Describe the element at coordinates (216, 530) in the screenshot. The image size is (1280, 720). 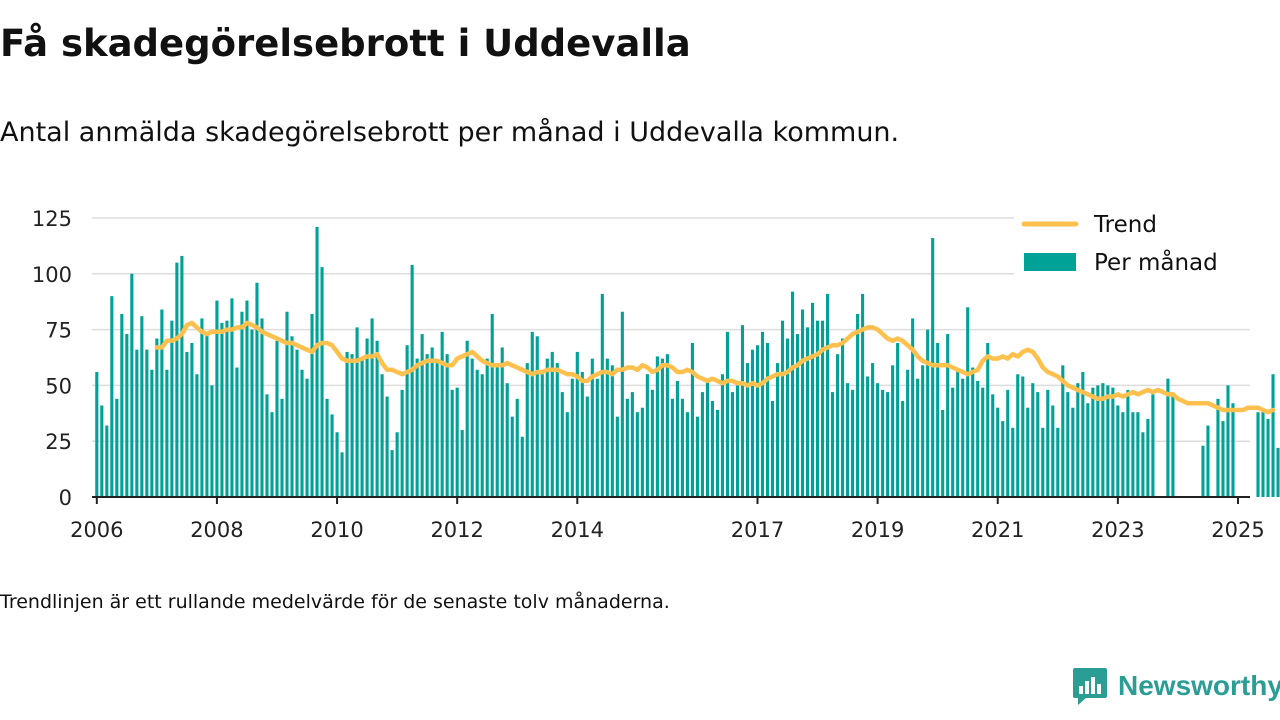
I see `x-tick-label: 2008` at that location.